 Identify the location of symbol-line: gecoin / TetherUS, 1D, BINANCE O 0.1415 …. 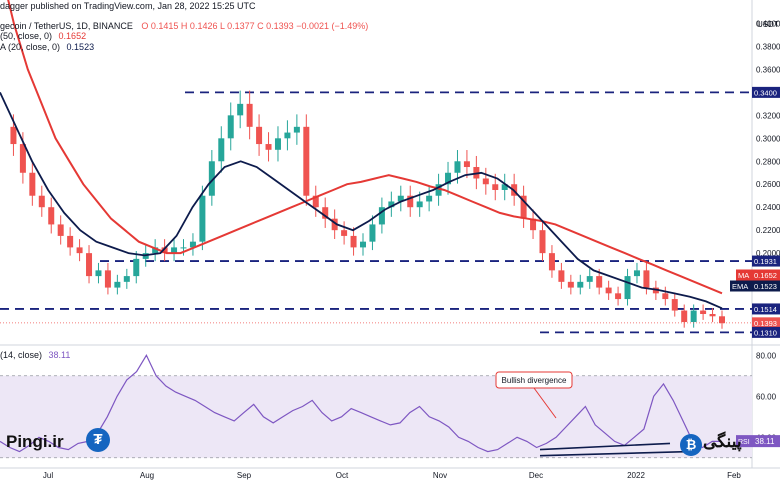
(184, 26).